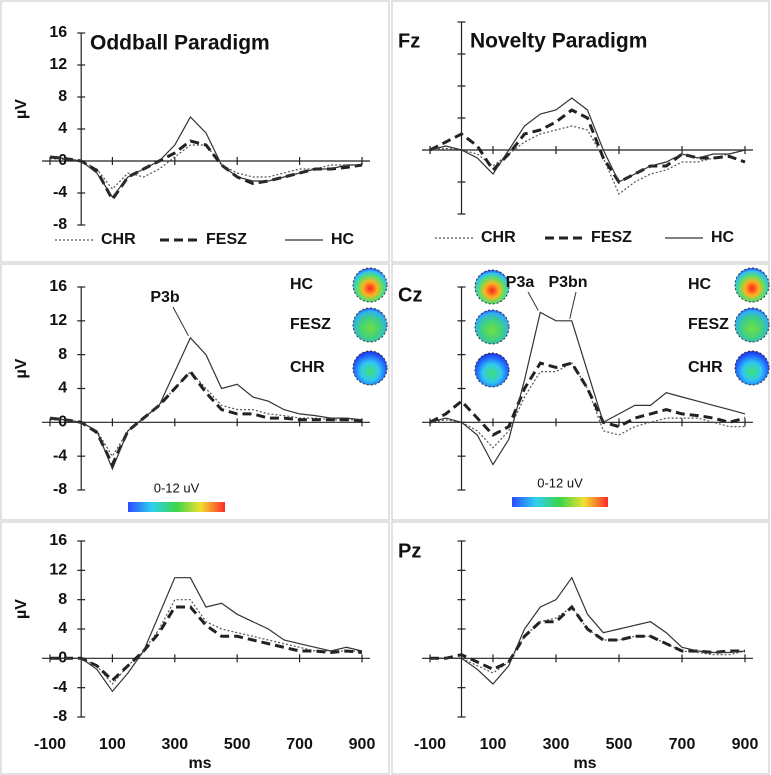  Describe the element at coordinates (165, 297) in the screenshot. I see `annotation: P3b` at that location.